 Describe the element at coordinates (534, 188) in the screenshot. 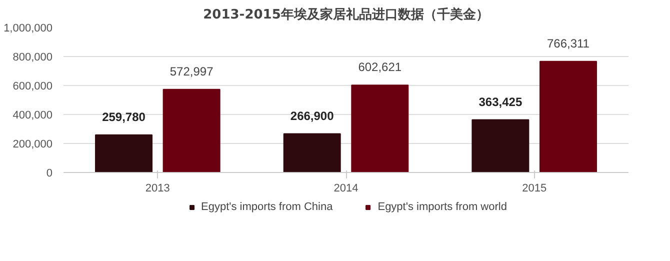

I see `x-tick-label: 2015` at that location.